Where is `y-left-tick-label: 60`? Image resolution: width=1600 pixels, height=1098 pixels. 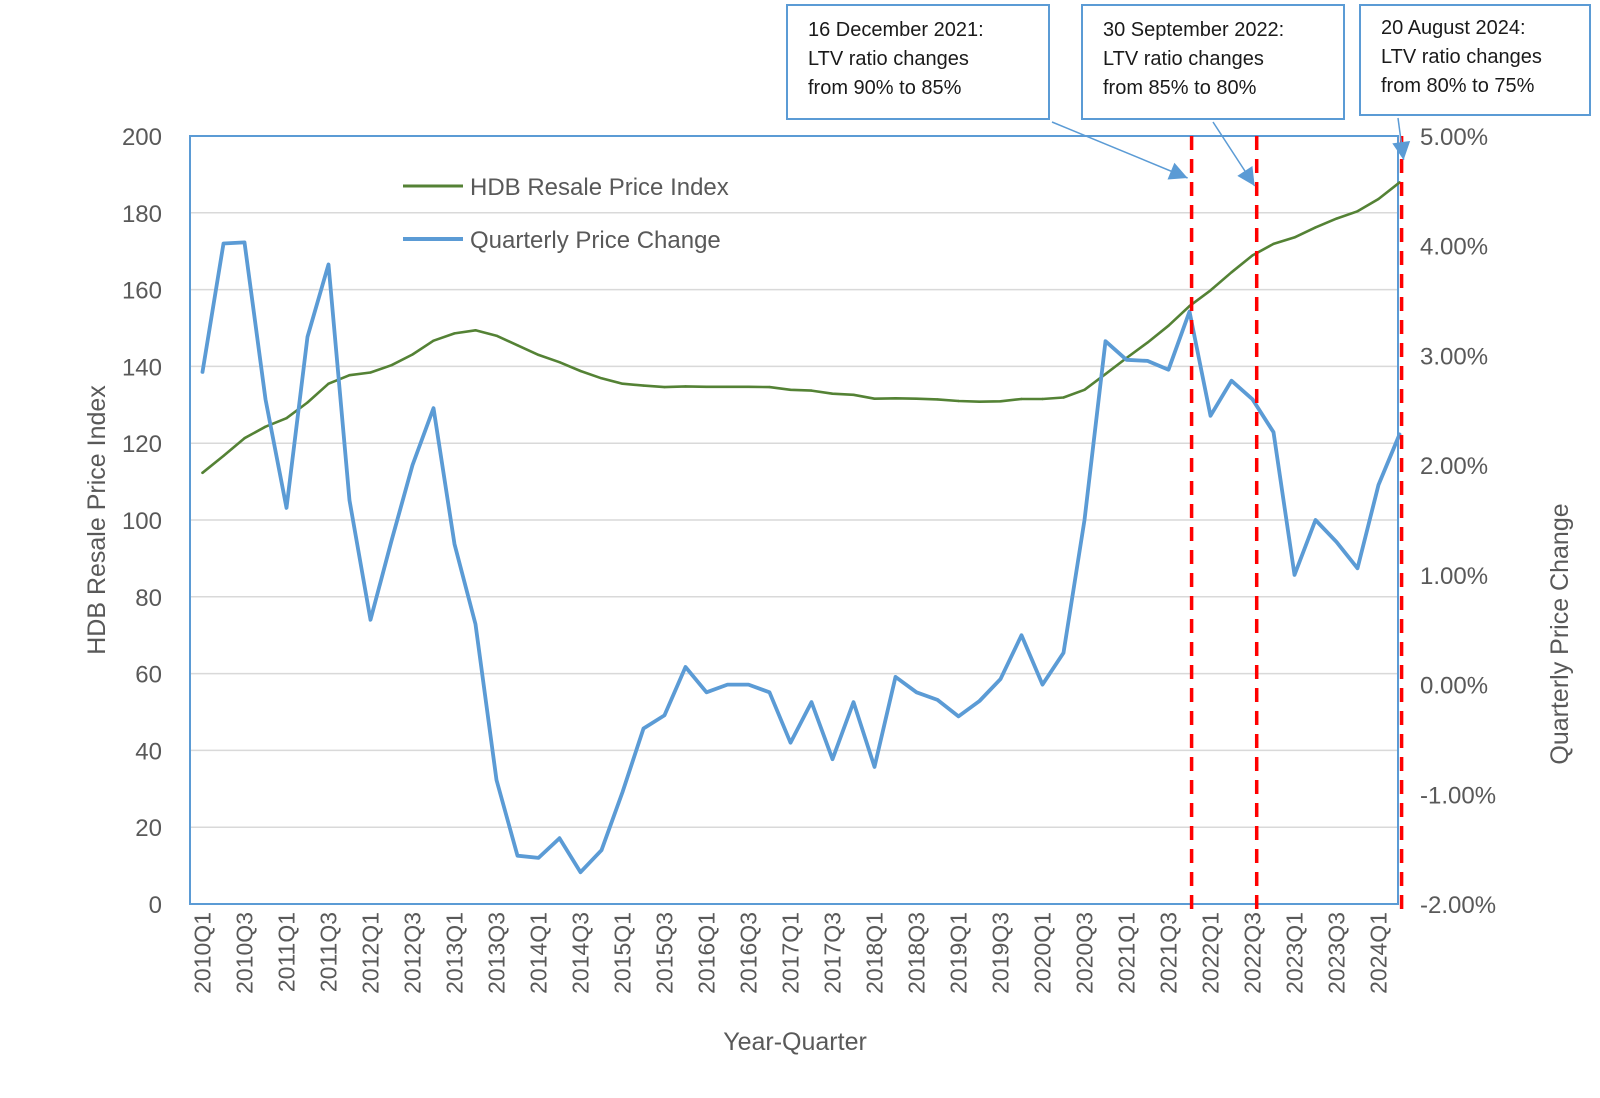
y-left-tick-label: 60 is located at coordinates (148, 675).